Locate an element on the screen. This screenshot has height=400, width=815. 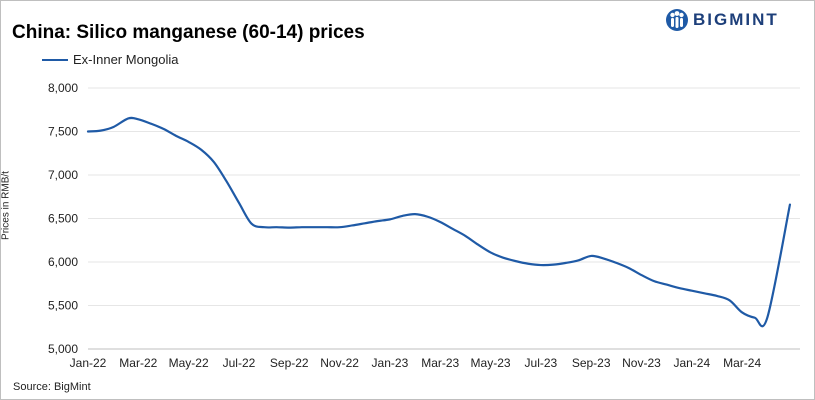
x-tick-label: Jan-23 is located at coordinates (390, 363).